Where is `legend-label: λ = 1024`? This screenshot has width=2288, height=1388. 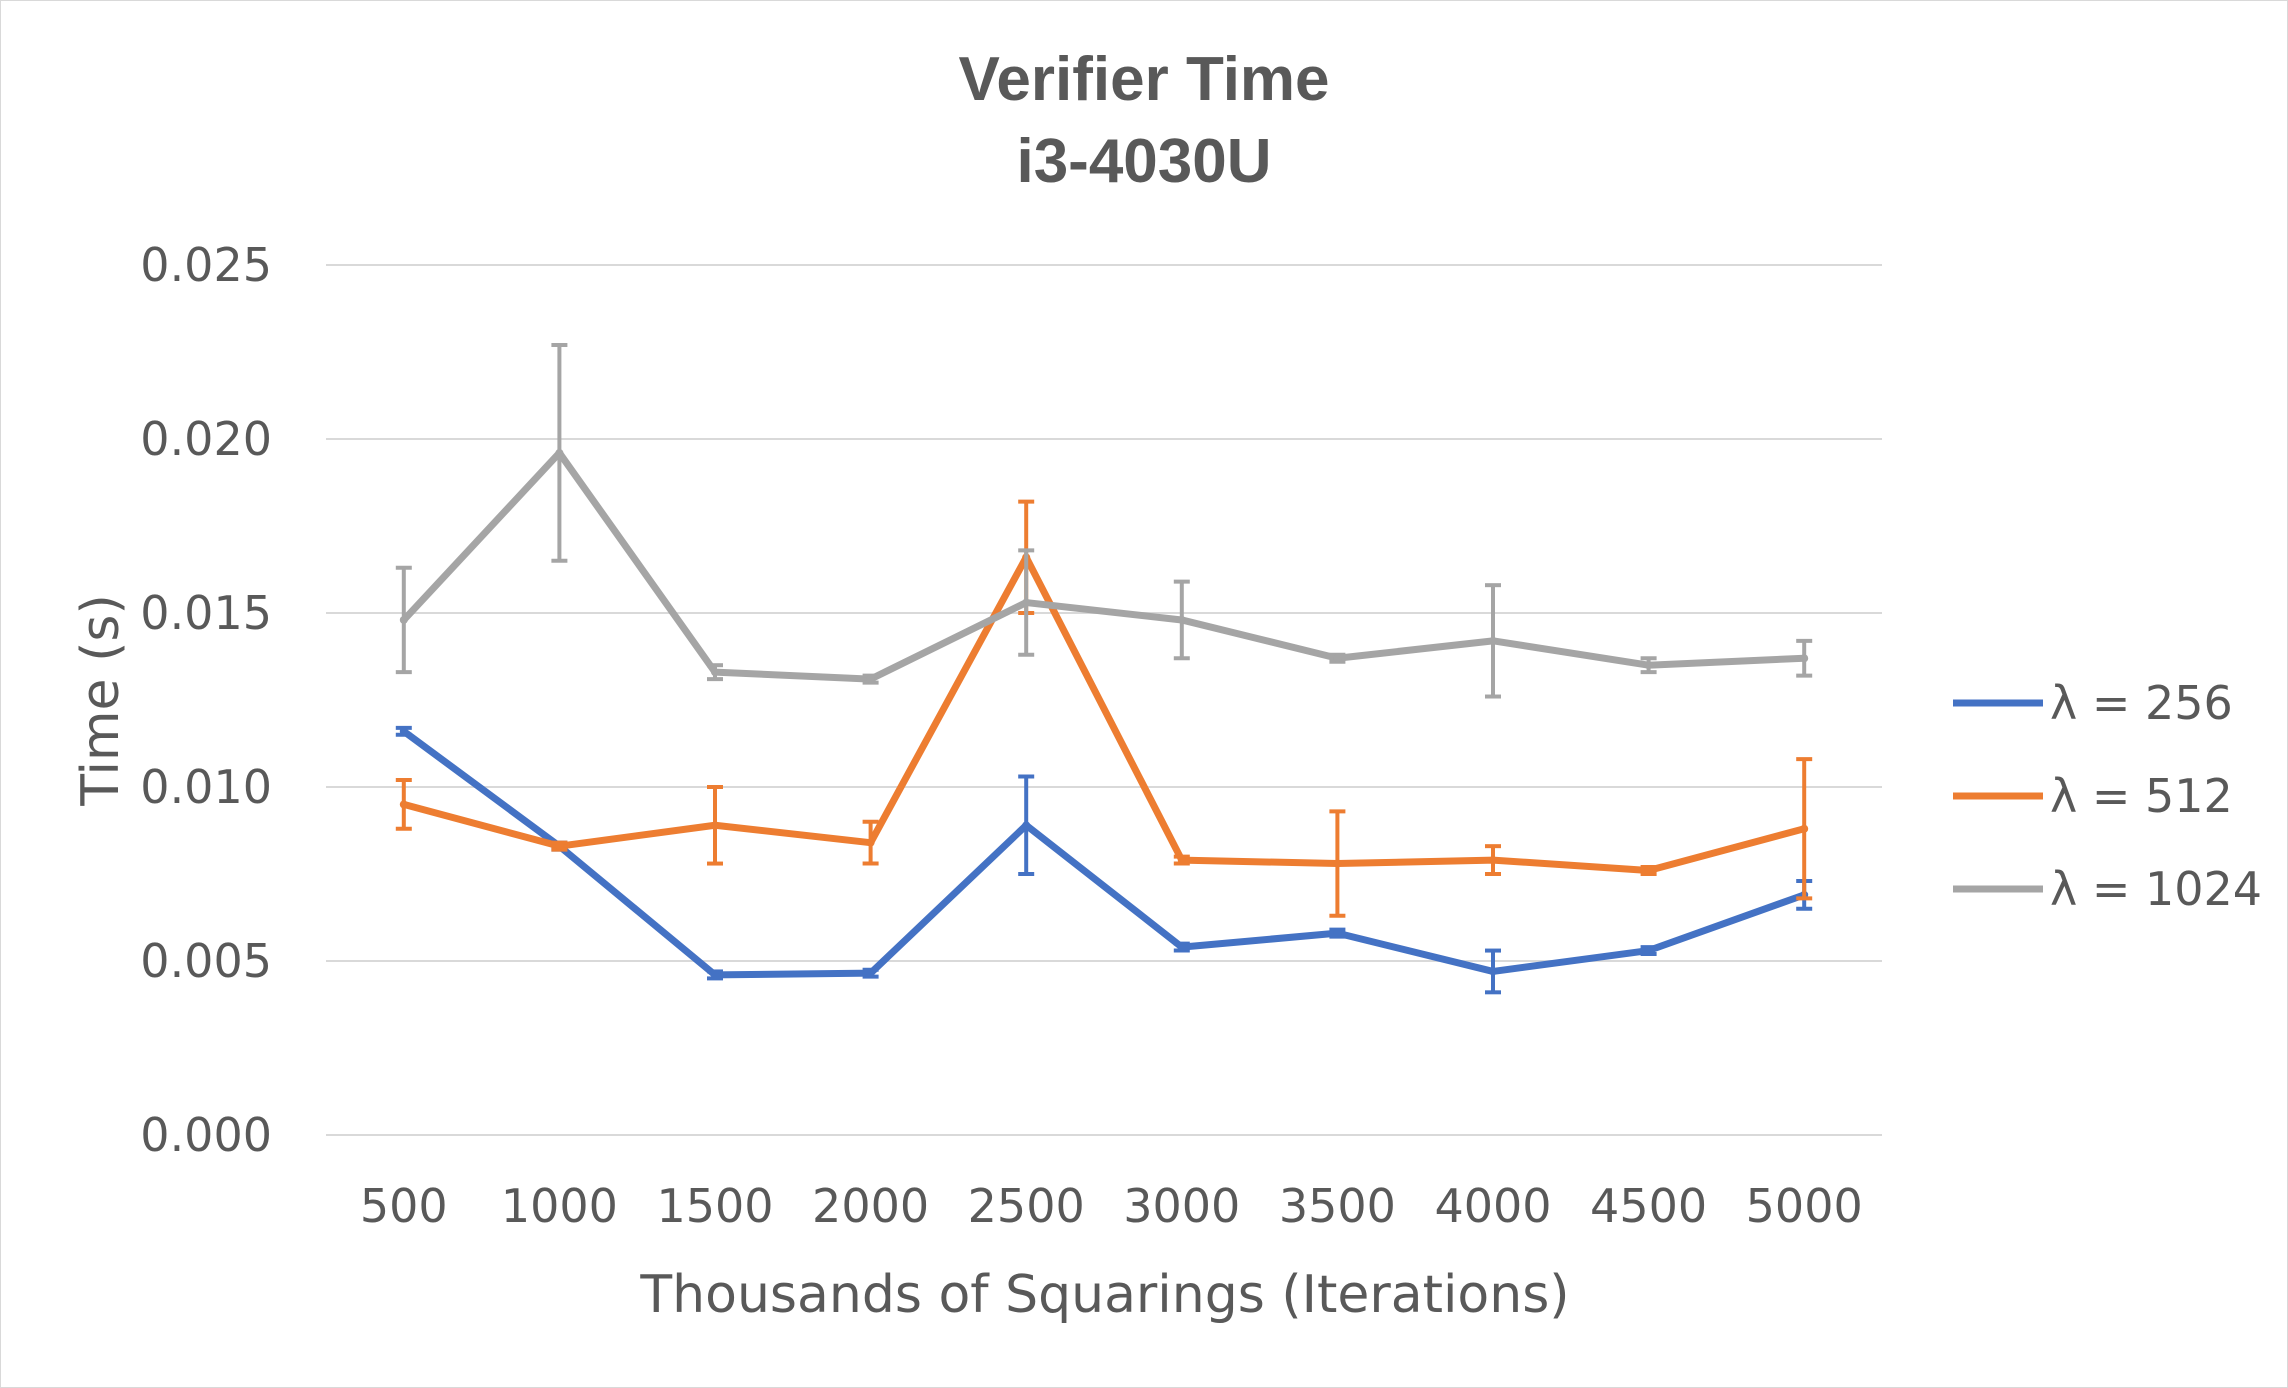 legend-label: λ = 1024 is located at coordinates (2156, 889).